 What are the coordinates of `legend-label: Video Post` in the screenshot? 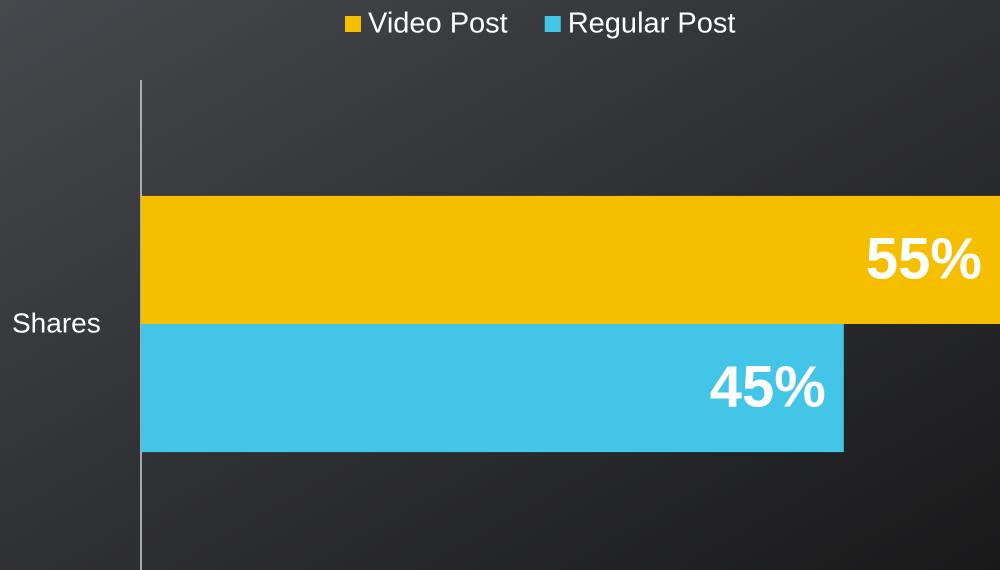 It's located at (438, 24).